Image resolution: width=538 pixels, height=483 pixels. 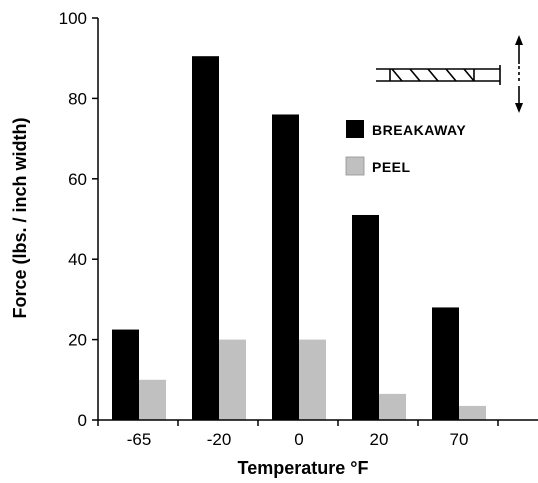 What do you see at coordinates (405, 148) in the screenshot?
I see `legend: BREAKAWAY PEEL` at bounding box center [405, 148].